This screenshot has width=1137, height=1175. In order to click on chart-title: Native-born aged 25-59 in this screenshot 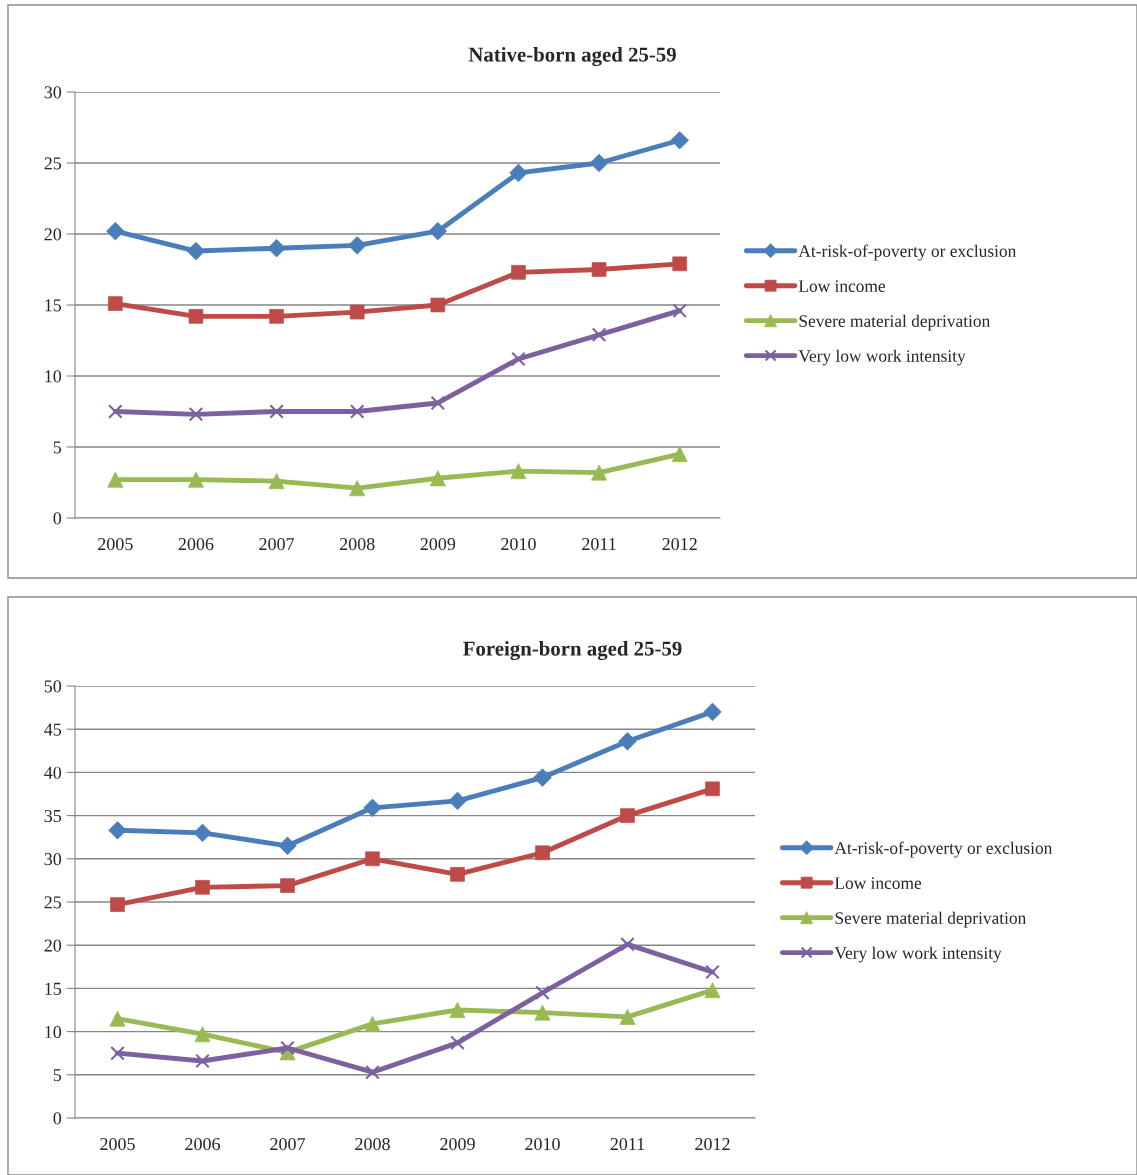, I will do `click(572, 56)`.